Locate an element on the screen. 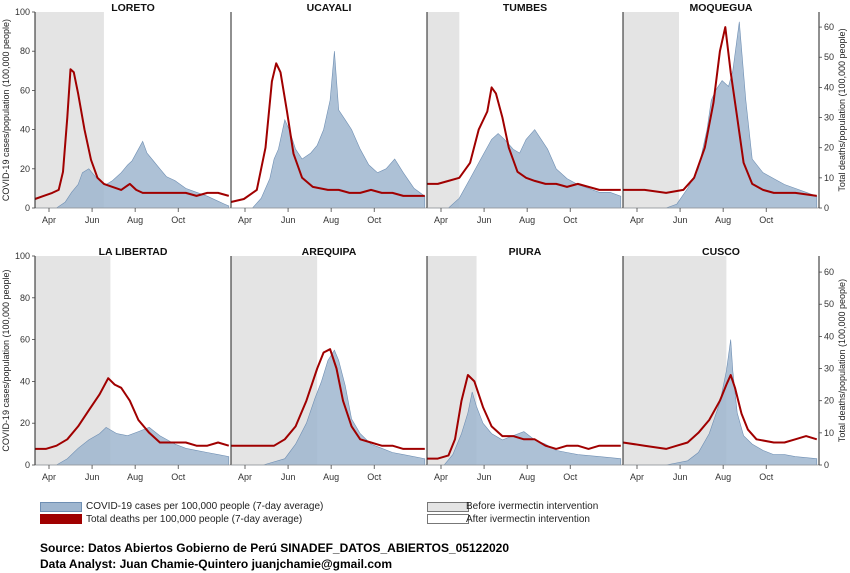 This screenshot has height=573, width=850. panel-moquegua: Apr Jun Aug Oct MOQUEGUA is located at coordinates (720, 113).